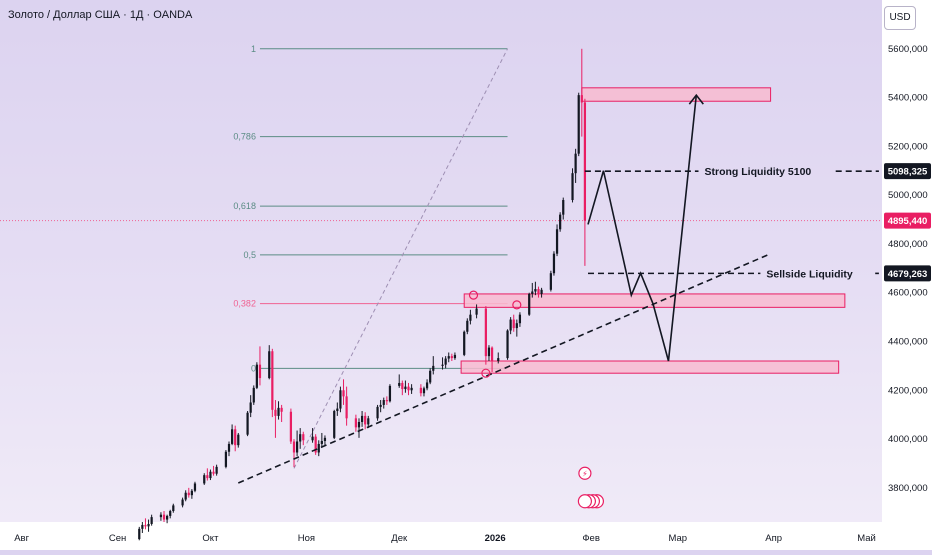  Describe the element at coordinates (466, 536) in the screenshot. I see `time-axis-panel` at that location.